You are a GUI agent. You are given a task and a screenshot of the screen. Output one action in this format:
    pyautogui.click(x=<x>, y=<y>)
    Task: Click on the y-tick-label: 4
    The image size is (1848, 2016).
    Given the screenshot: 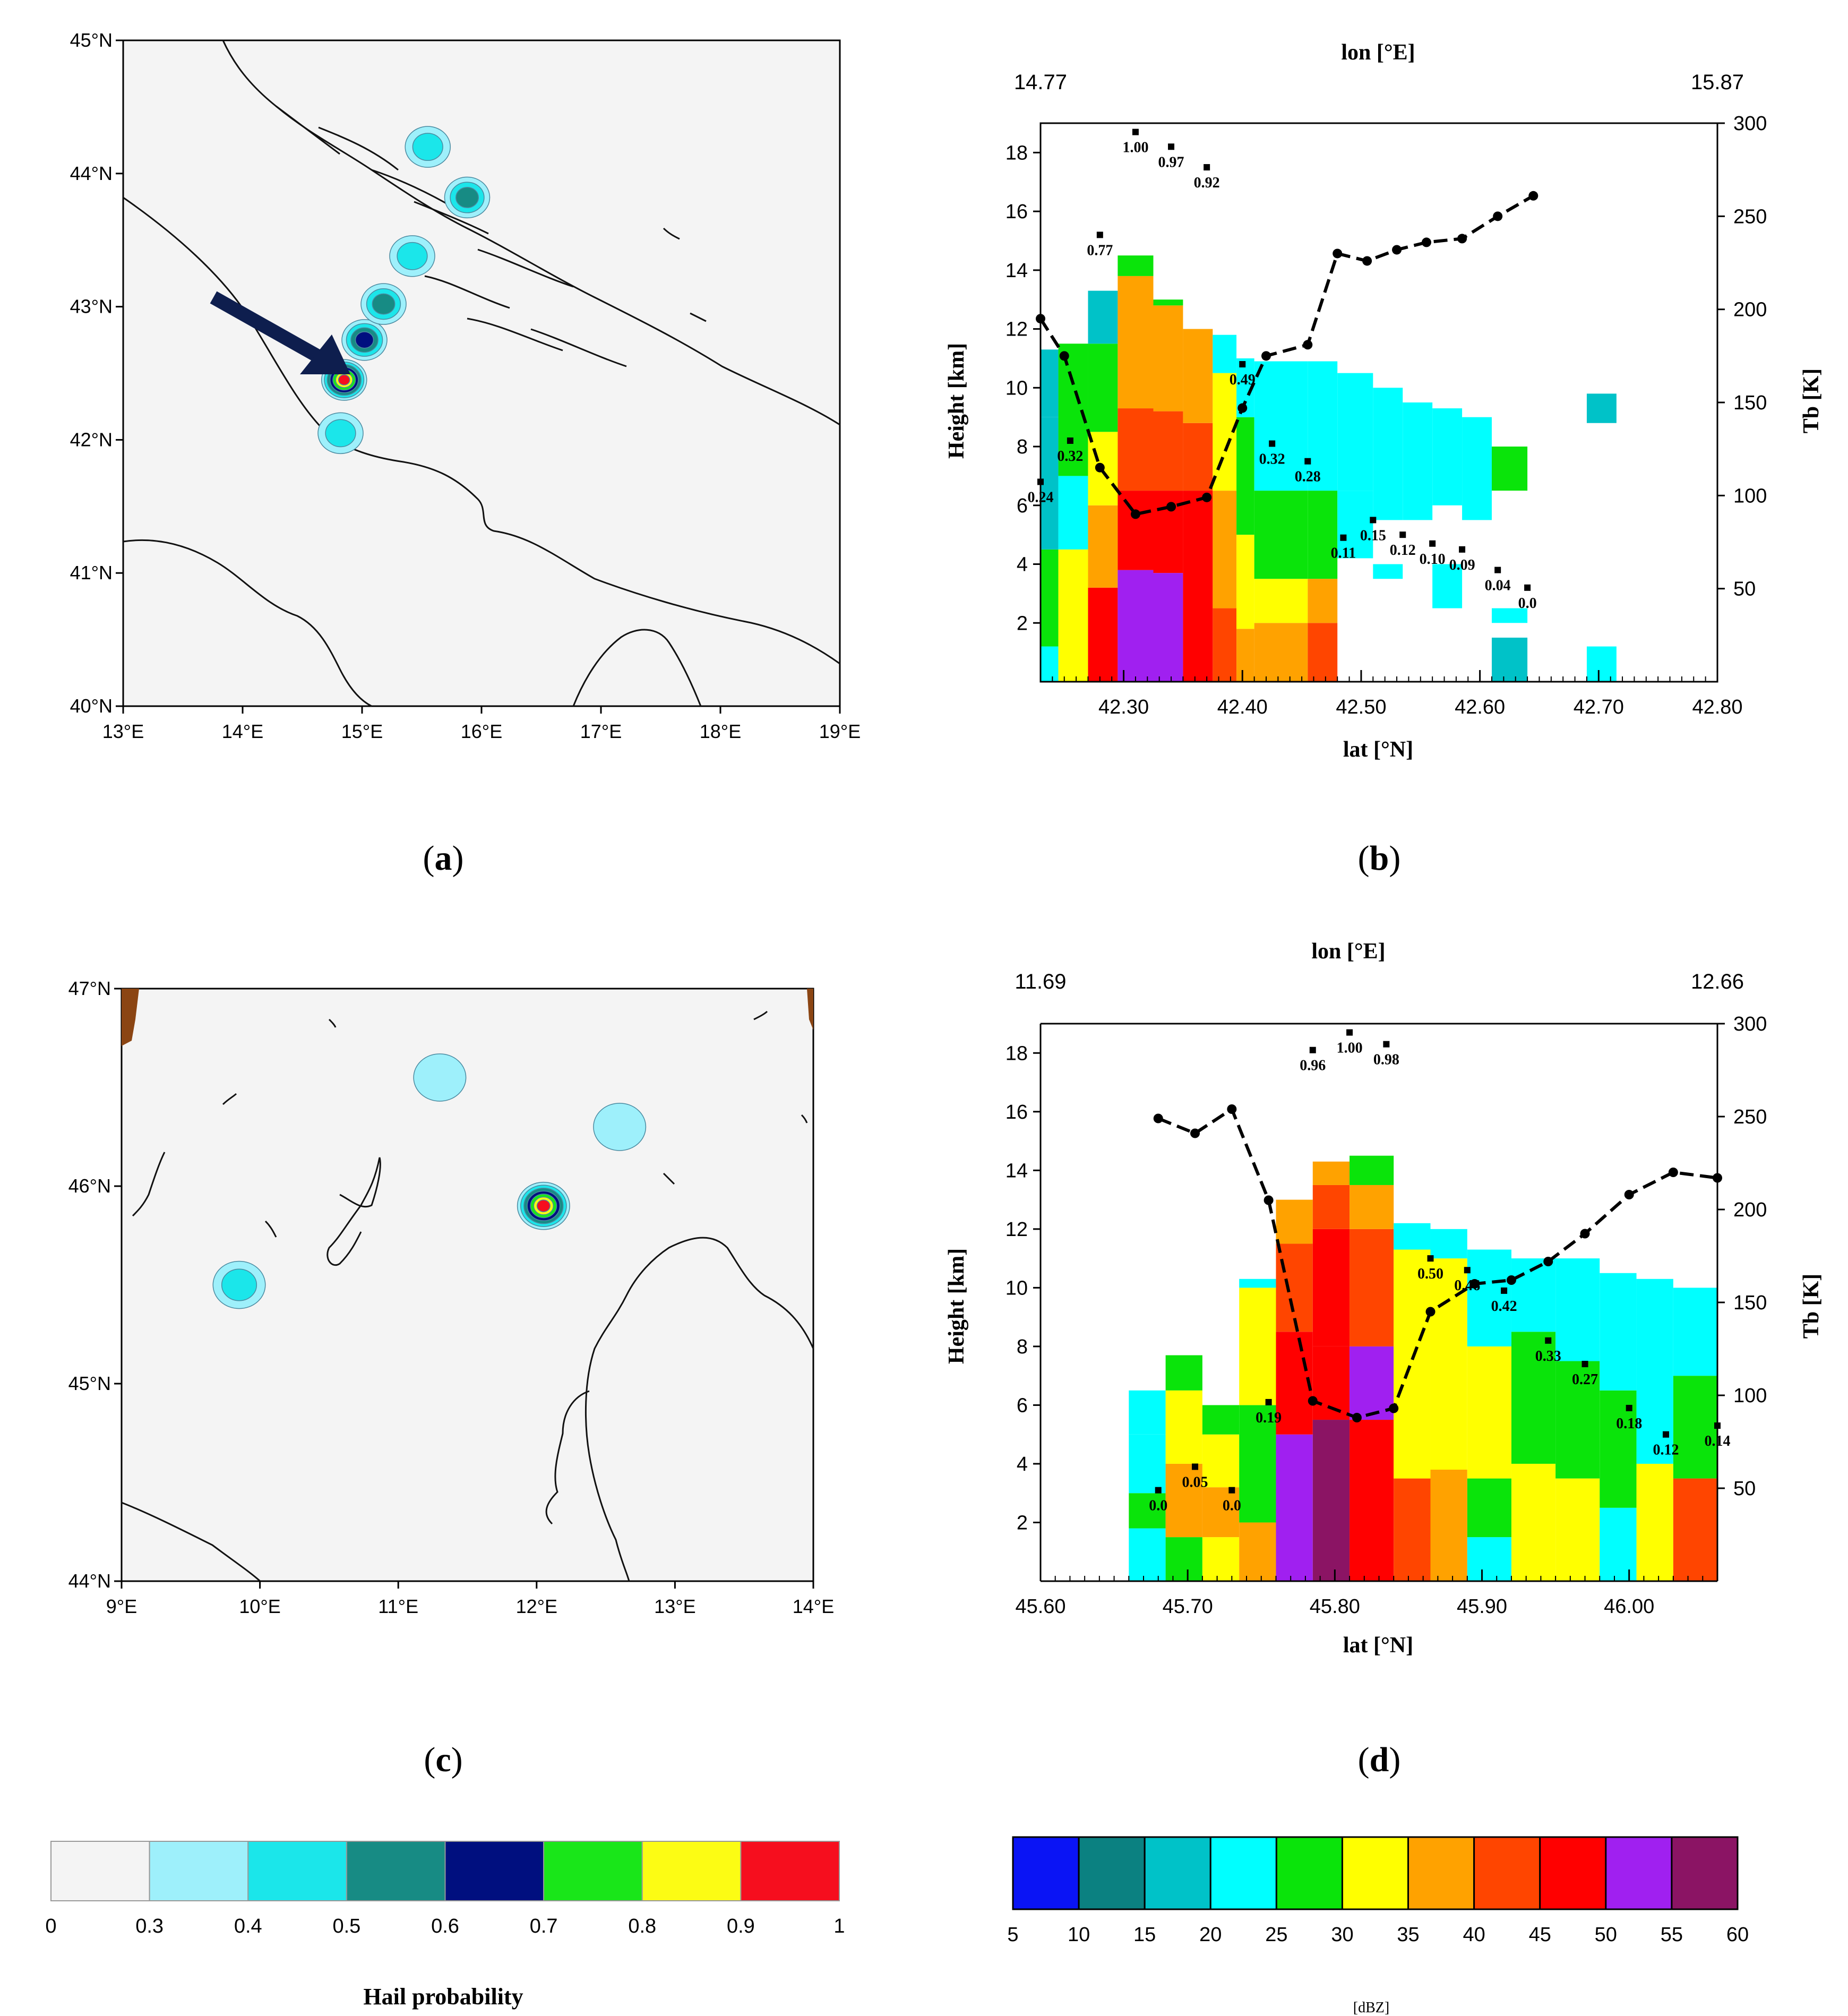 What is the action you would take?
    pyautogui.click(x=1022, y=1464)
    